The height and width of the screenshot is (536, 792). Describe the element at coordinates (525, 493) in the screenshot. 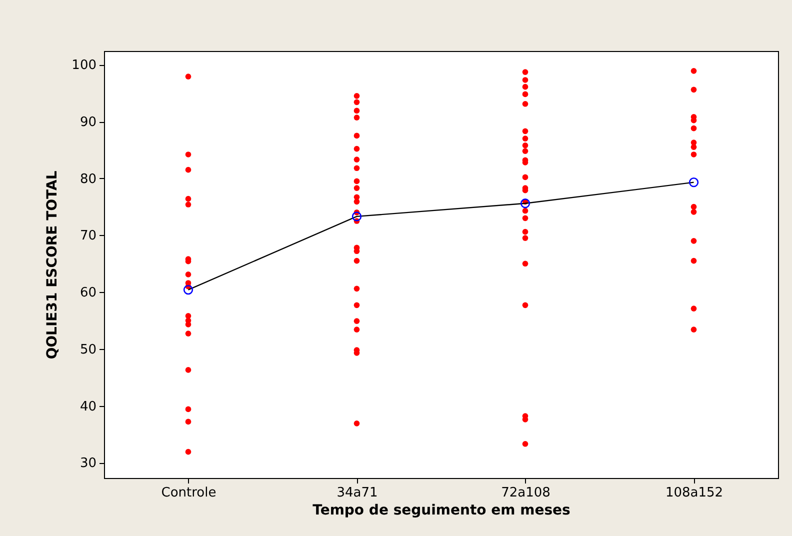

I see `x-tick-label: 72a108` at that location.